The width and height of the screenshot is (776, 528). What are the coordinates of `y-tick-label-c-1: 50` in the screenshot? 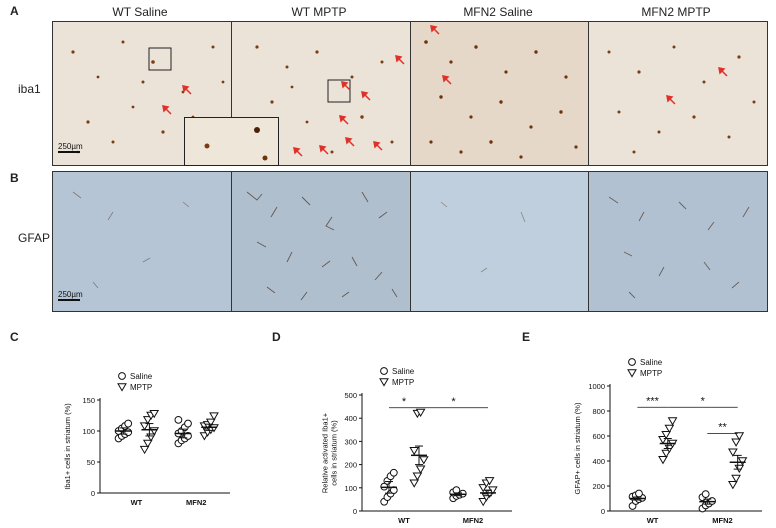 It's located at (91, 462).